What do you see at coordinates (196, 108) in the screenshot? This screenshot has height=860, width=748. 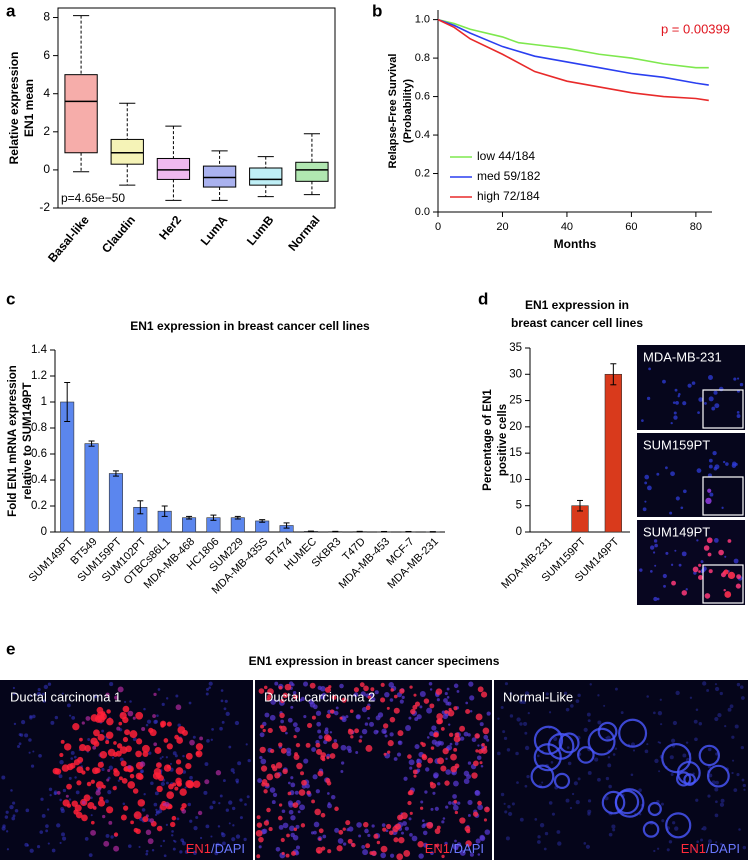 I see `plot-frame` at bounding box center [196, 108].